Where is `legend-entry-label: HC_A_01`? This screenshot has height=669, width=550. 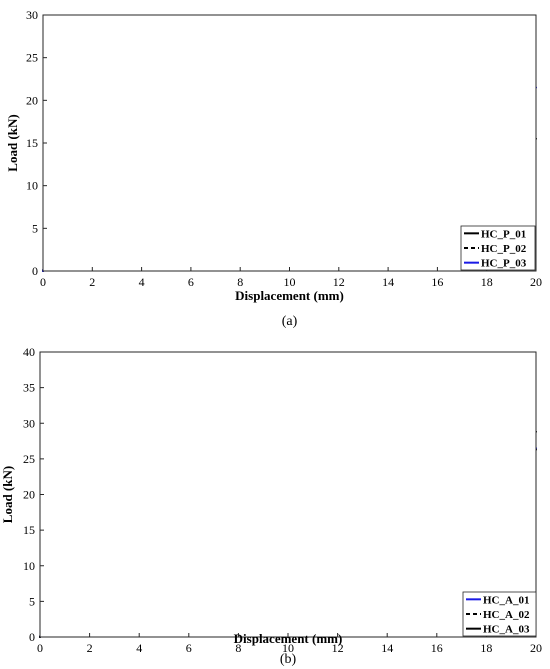 legend-entry-label: HC_A_01 is located at coordinates (506, 600).